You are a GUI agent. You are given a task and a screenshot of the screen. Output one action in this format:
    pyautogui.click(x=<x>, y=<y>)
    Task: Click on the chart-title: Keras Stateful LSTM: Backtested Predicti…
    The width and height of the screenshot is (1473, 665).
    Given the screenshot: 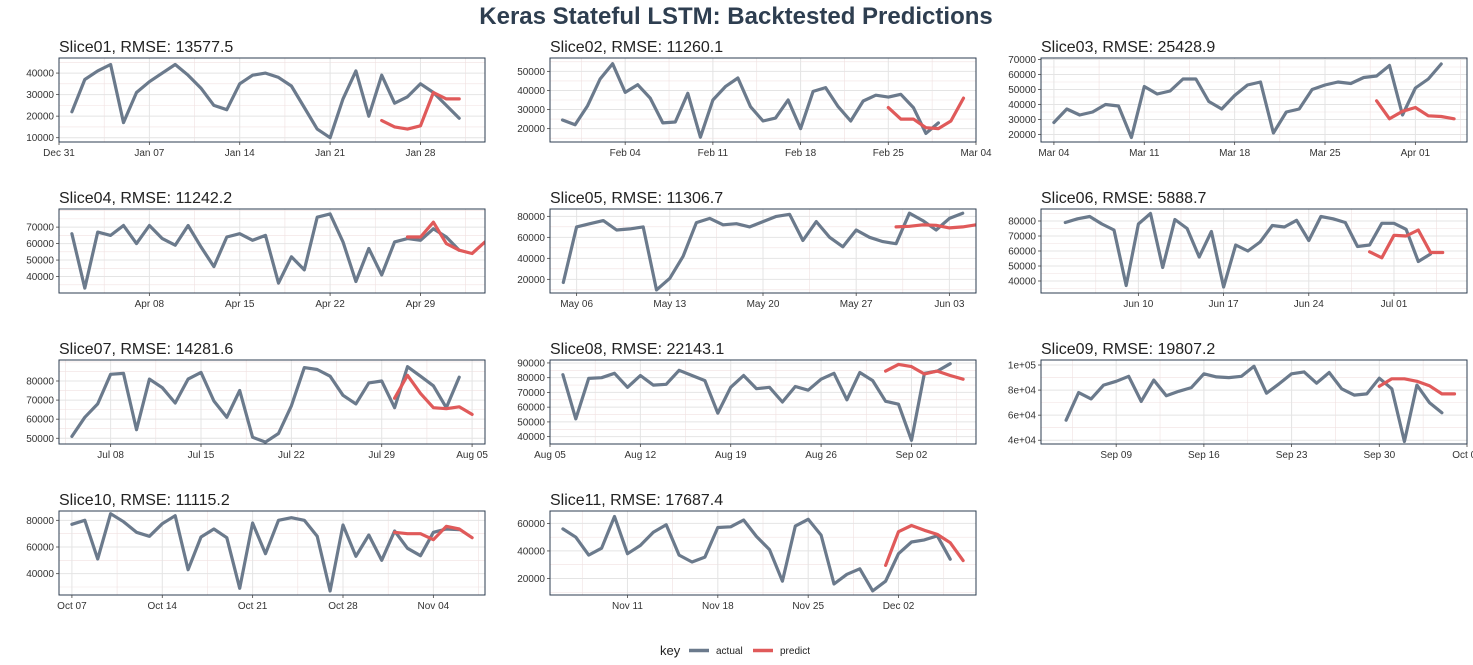 What is the action you would take?
    pyautogui.click(x=735, y=16)
    